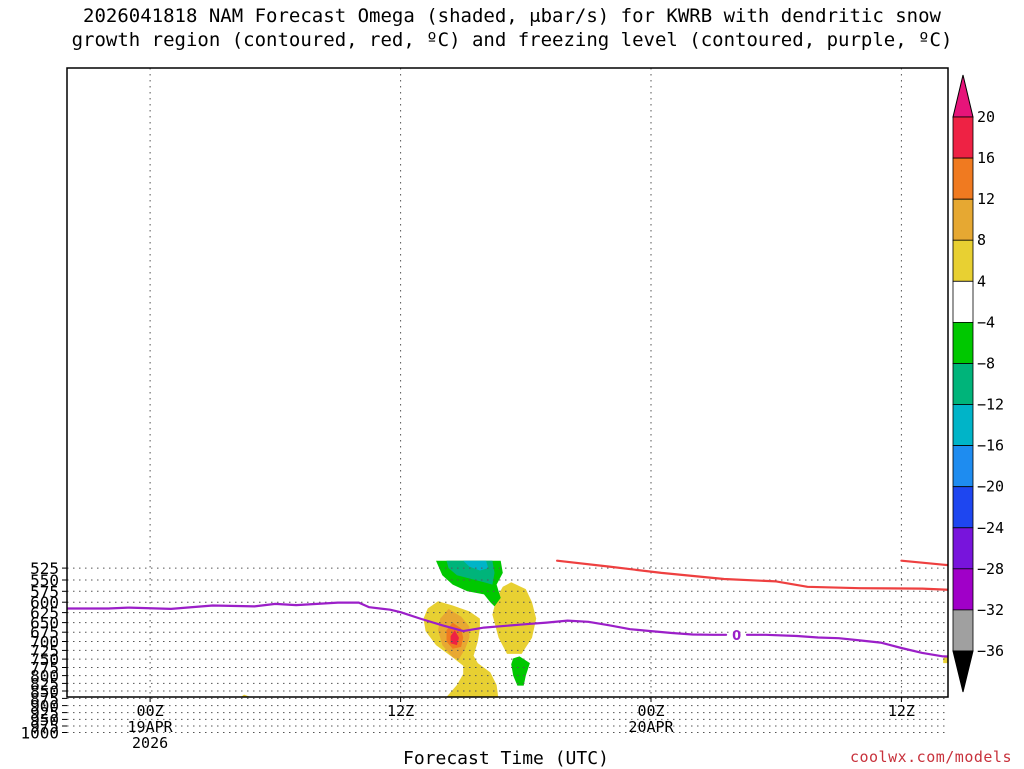 The image size is (1024, 769). I want to click on colorbar-label: −28, so click(990, 569).